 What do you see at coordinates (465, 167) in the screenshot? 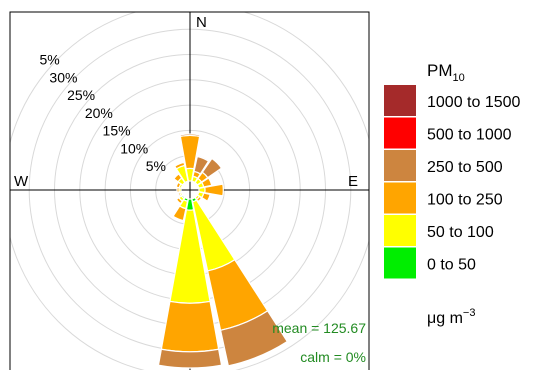
I see `legend-label-3: 250 to 500` at bounding box center [465, 167].